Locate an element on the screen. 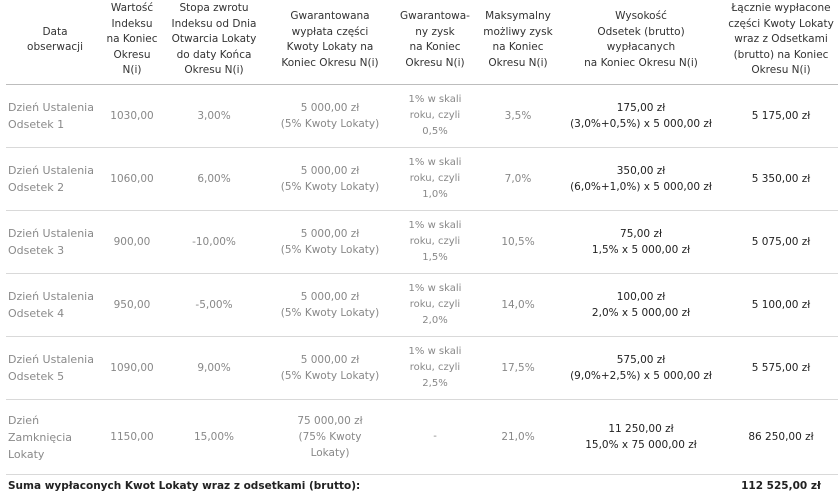 The width and height of the screenshot is (840, 497). cell-line: Gwarantowa- is located at coordinates (435, 17).